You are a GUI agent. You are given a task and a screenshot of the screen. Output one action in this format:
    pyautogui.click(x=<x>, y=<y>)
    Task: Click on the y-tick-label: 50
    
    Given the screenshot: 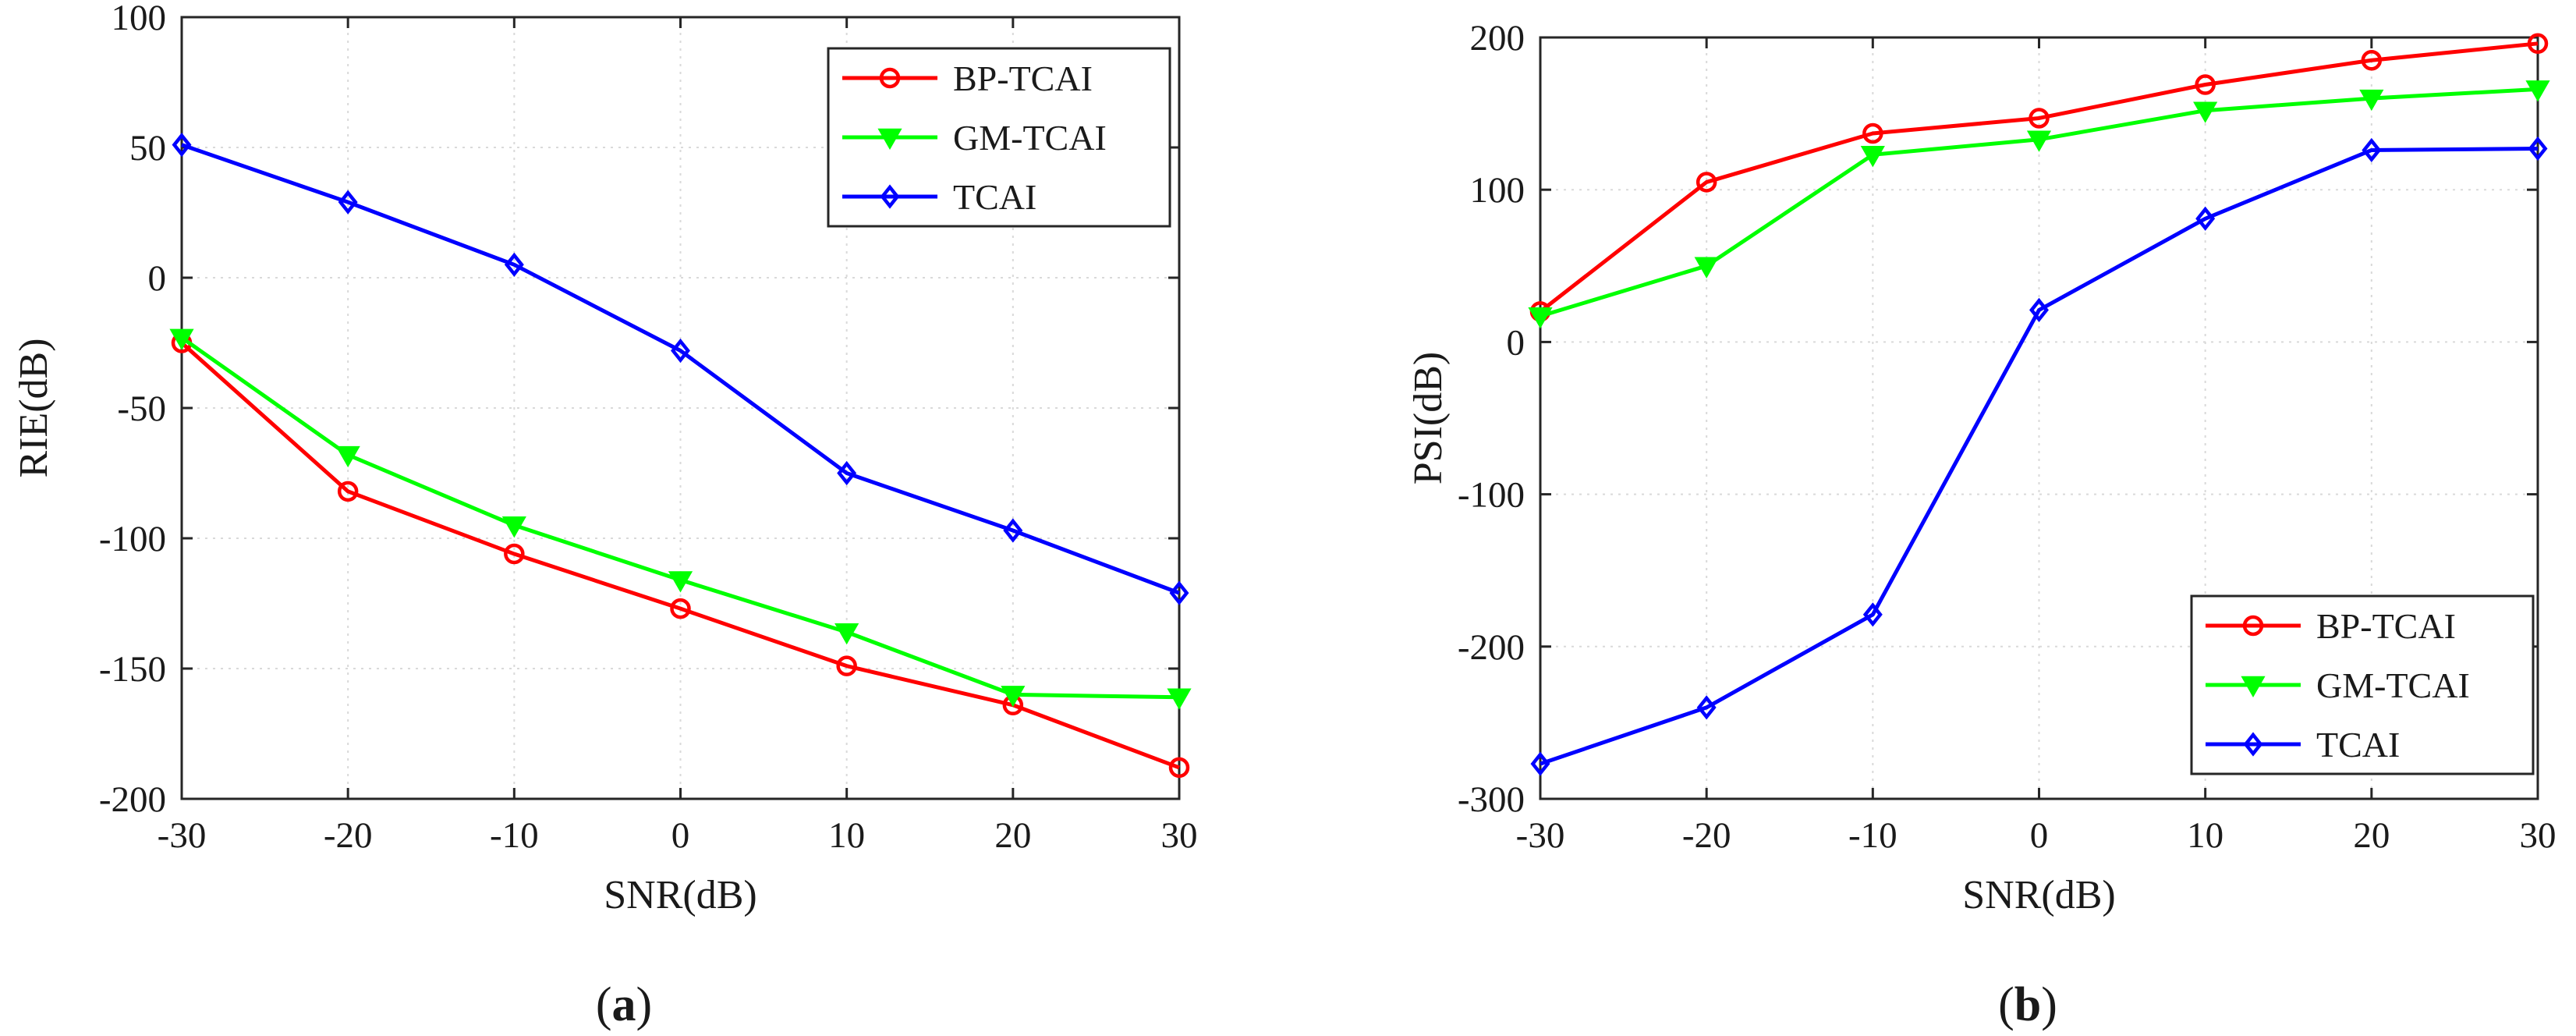 What is the action you would take?
    pyautogui.click(x=148, y=148)
    